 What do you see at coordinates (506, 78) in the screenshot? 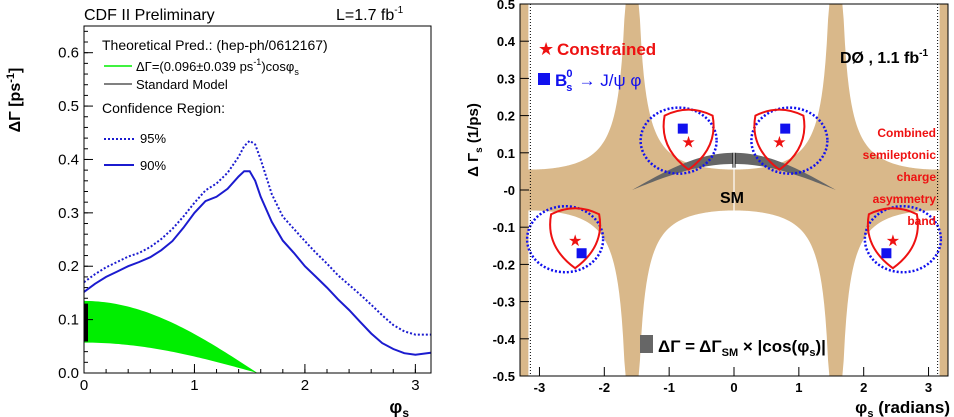
I see `right-ytick-label: 0.3` at bounding box center [506, 78].